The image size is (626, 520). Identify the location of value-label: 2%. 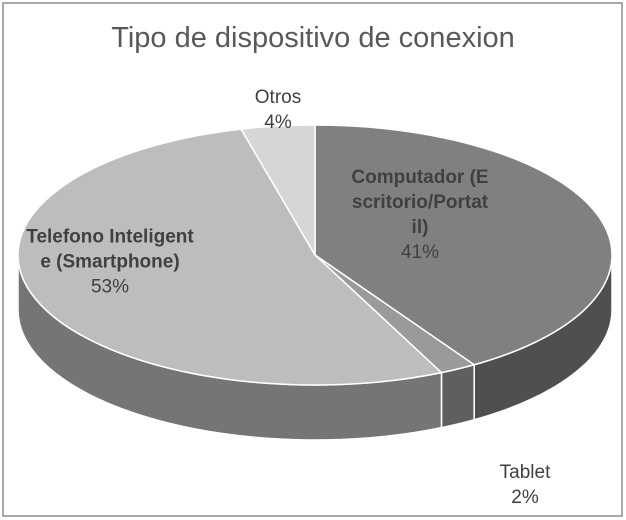
(525, 497).